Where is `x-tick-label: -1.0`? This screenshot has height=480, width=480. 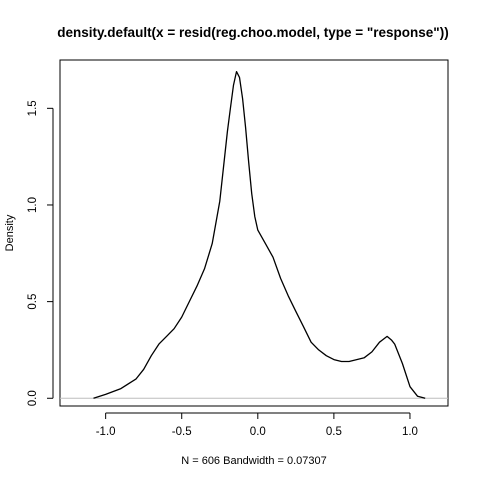
x-tick-label: -1.0 is located at coordinates (106, 432).